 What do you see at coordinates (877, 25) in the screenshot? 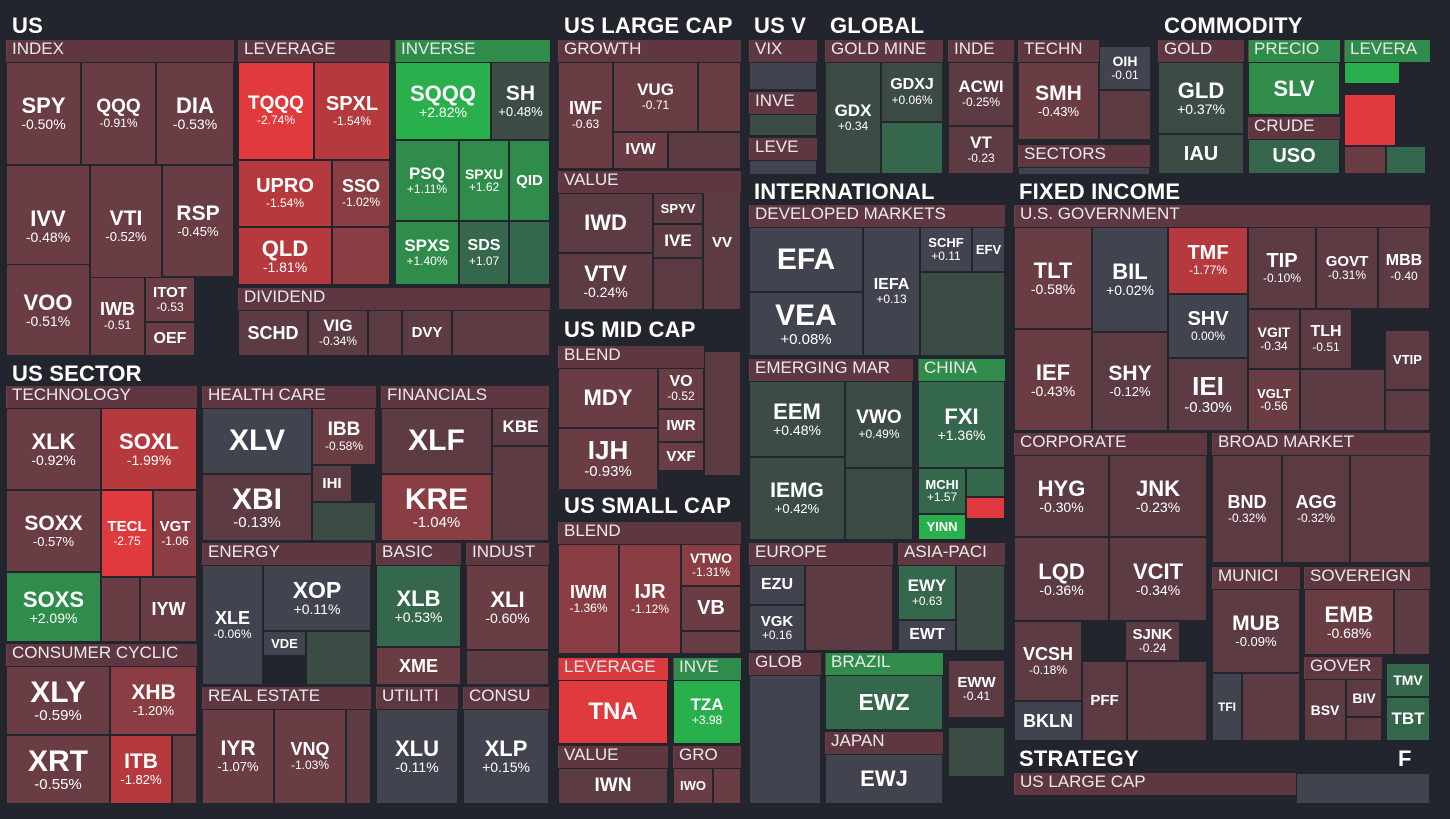
I see `group-global: GLOBAL` at bounding box center [877, 25].